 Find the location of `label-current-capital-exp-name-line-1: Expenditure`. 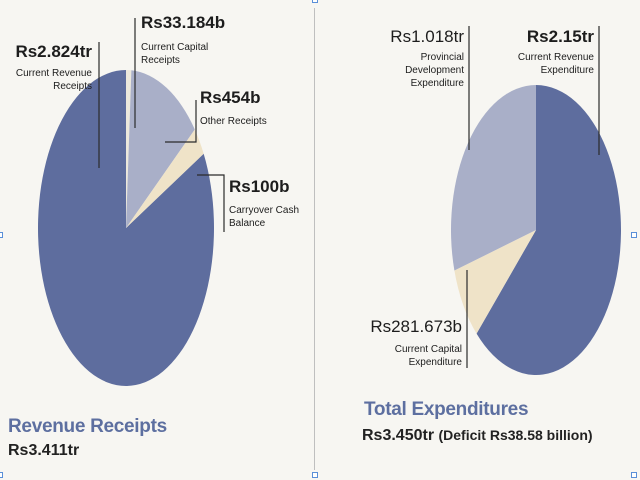

label-current-capital-exp-name-line-1: Expenditure is located at coordinates (436, 362).